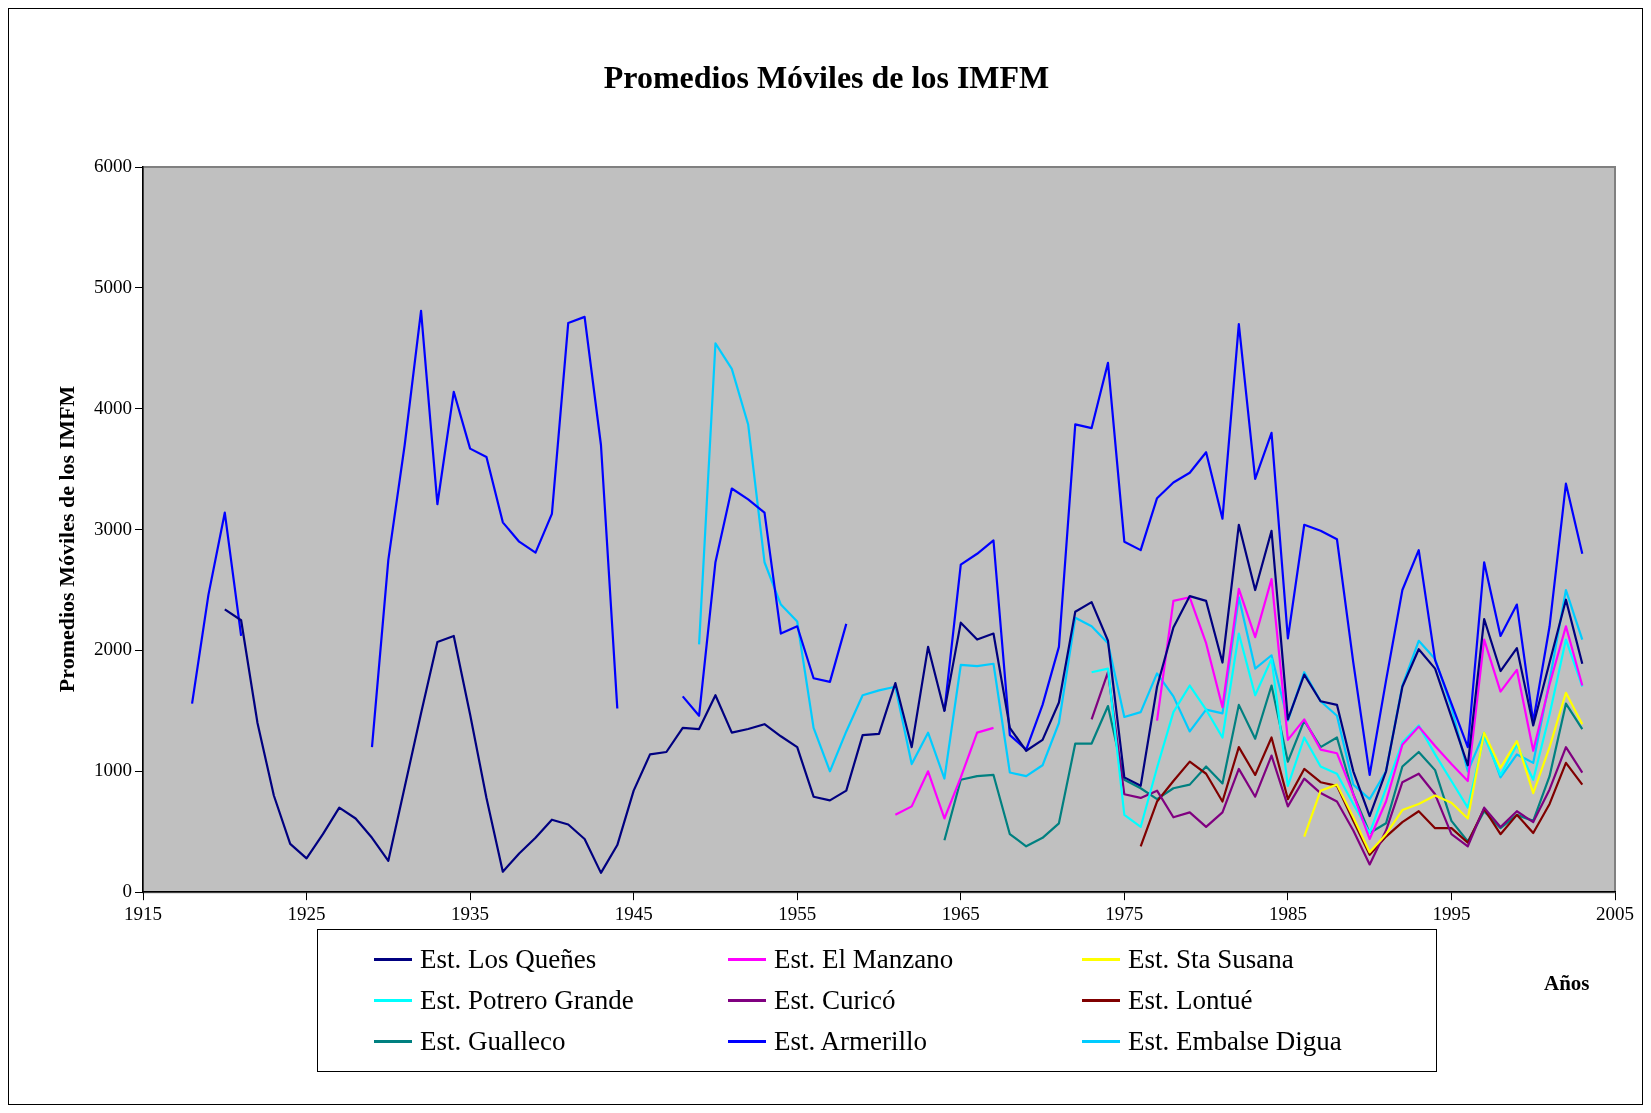 The image size is (1651, 1113). What do you see at coordinates (864, 959) in the screenshot?
I see `legend-label: Est. El Manzano` at bounding box center [864, 959].